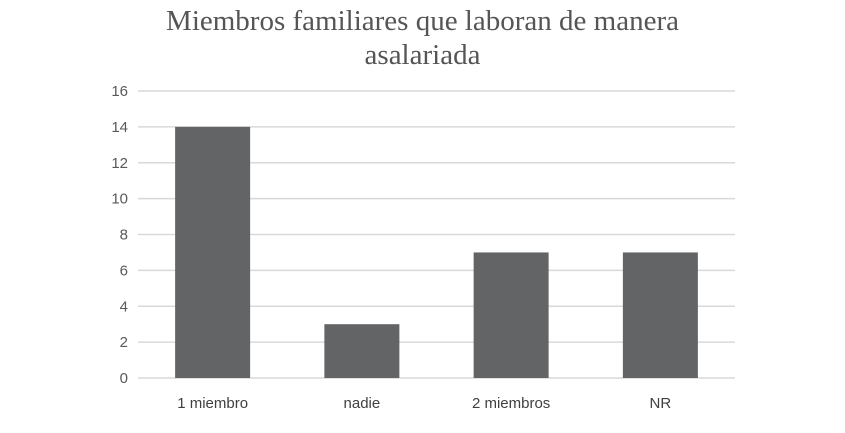  Describe the element at coordinates (212, 403) in the screenshot. I see `x-category-label: 1 miembro` at that location.